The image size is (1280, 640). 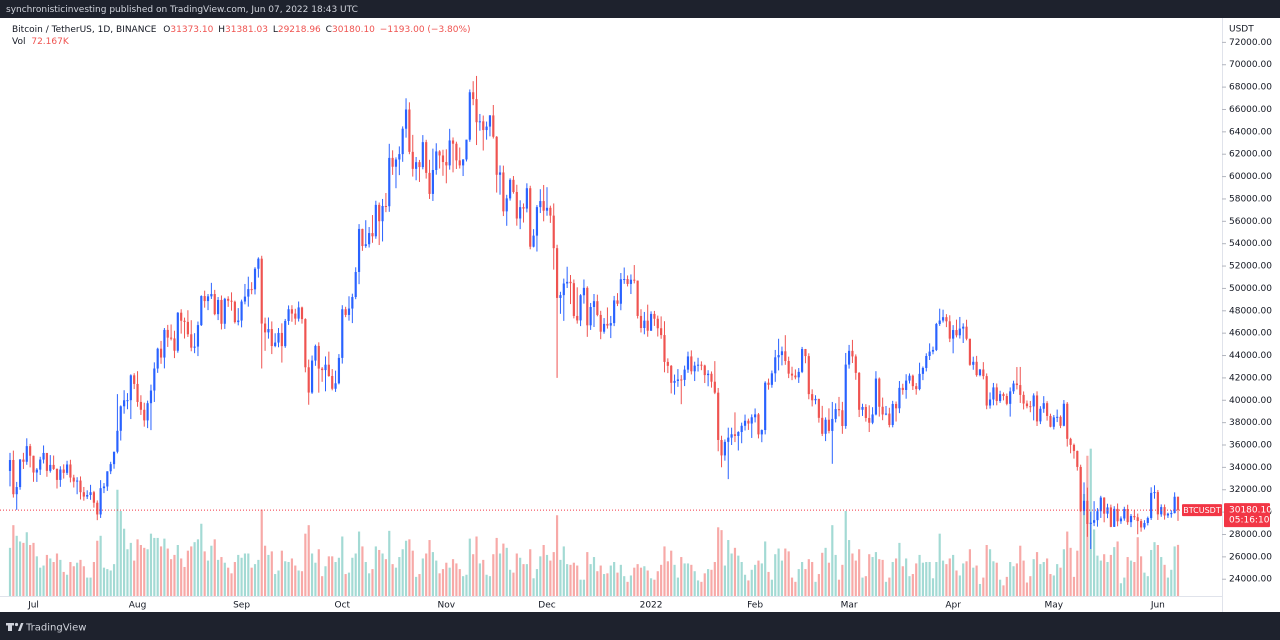 What do you see at coordinates (755, 606) in the screenshot?
I see `x-tick-label: Feb` at bounding box center [755, 606].